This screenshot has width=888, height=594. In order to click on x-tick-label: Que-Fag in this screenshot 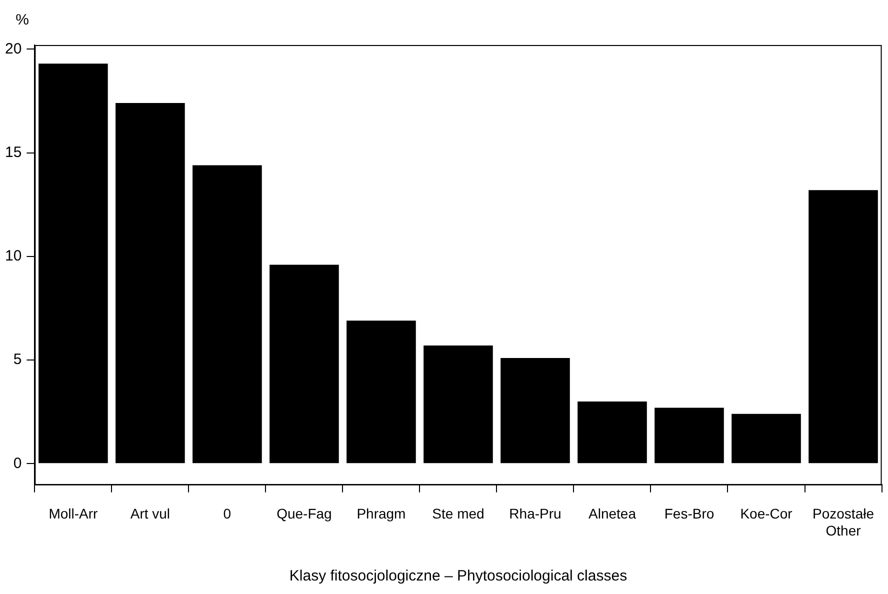, I will do `click(304, 514)`.